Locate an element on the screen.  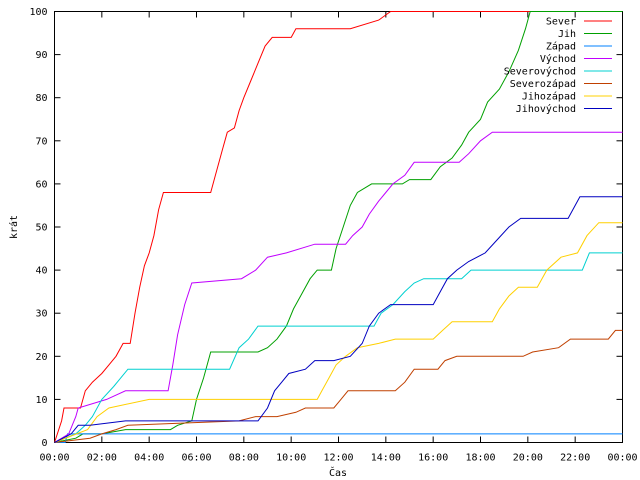
y-tick-label: 100 is located at coordinates (38, 12).